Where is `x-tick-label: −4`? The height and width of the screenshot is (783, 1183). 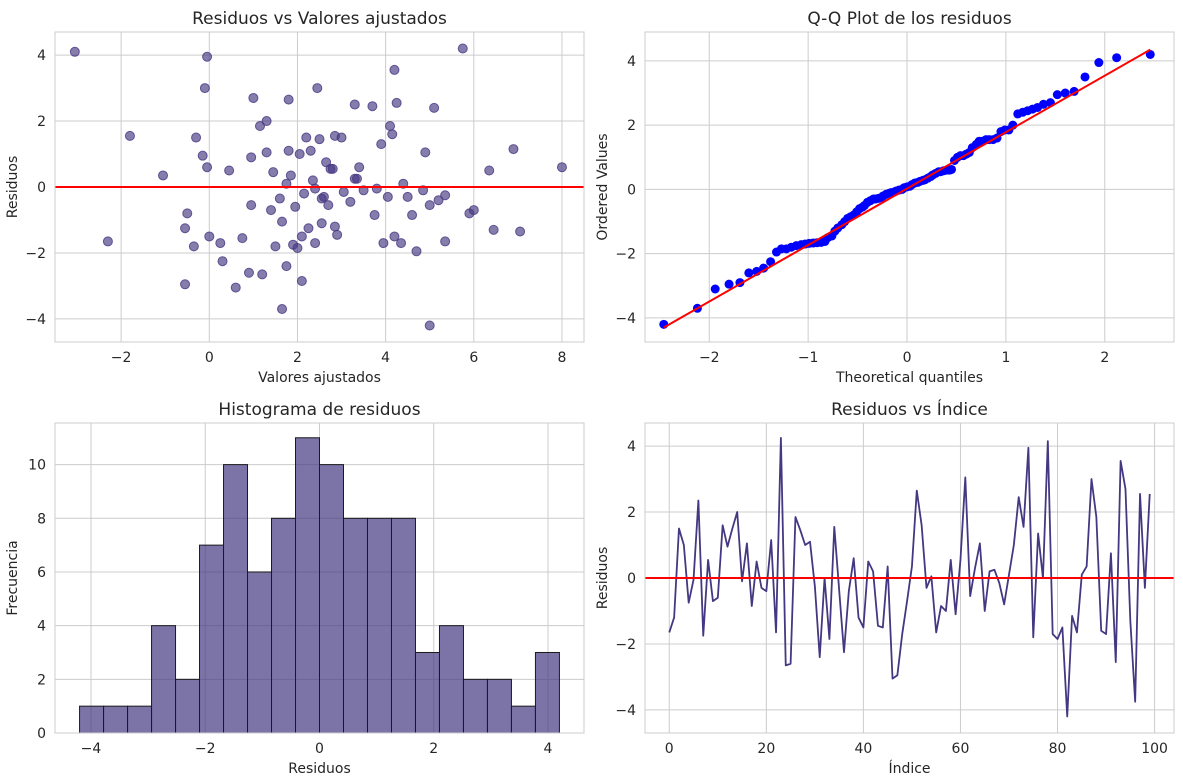
x-tick-label: −4 is located at coordinates (91, 749).